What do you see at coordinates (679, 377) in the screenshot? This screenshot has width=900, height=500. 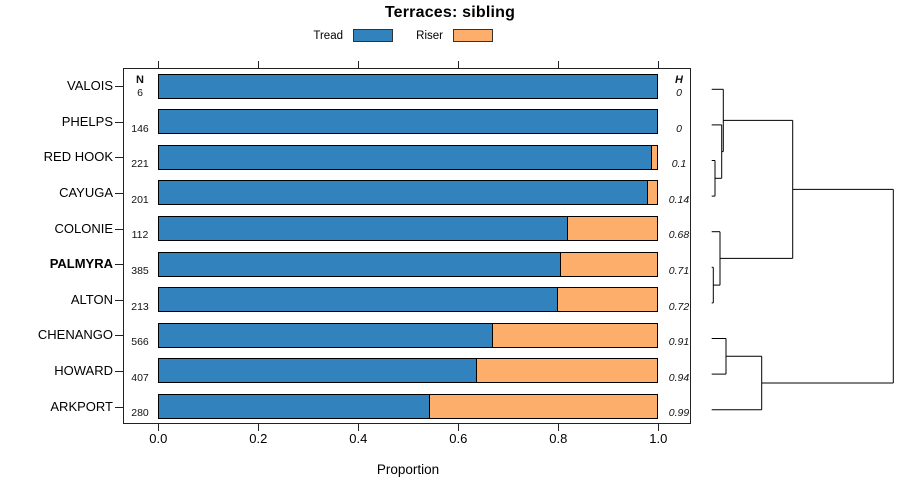 I see `h-value: 0.94` at bounding box center [679, 377].